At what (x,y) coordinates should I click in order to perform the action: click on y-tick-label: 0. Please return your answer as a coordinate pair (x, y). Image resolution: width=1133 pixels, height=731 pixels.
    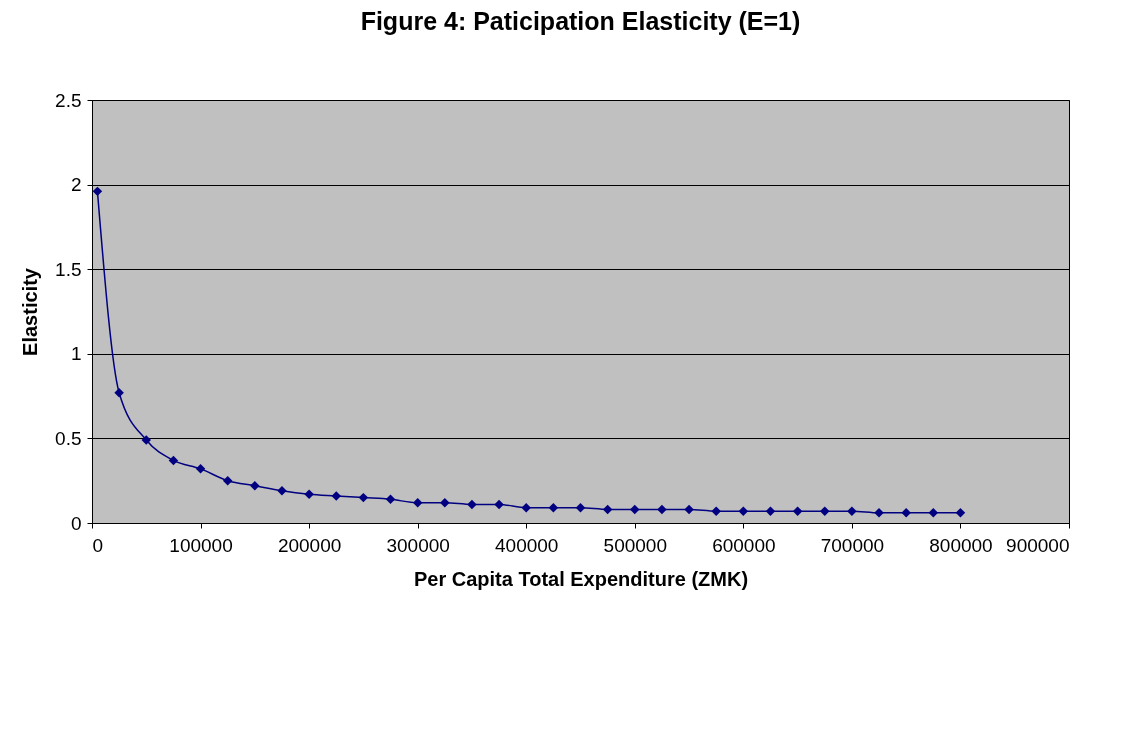
    Looking at the image, I should click on (76, 523).